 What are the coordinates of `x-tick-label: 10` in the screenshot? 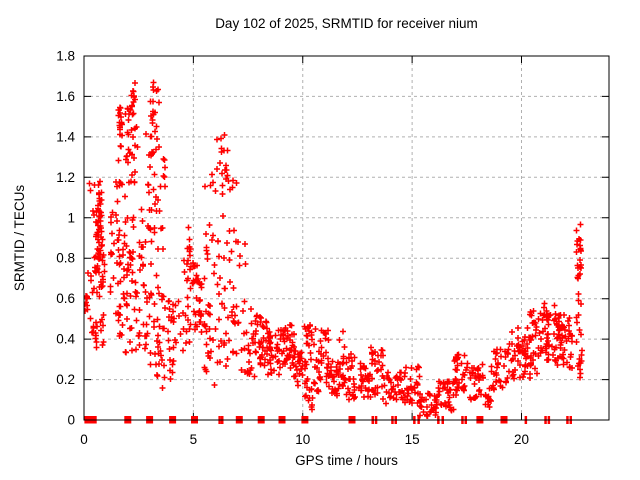 It's located at (302, 439).